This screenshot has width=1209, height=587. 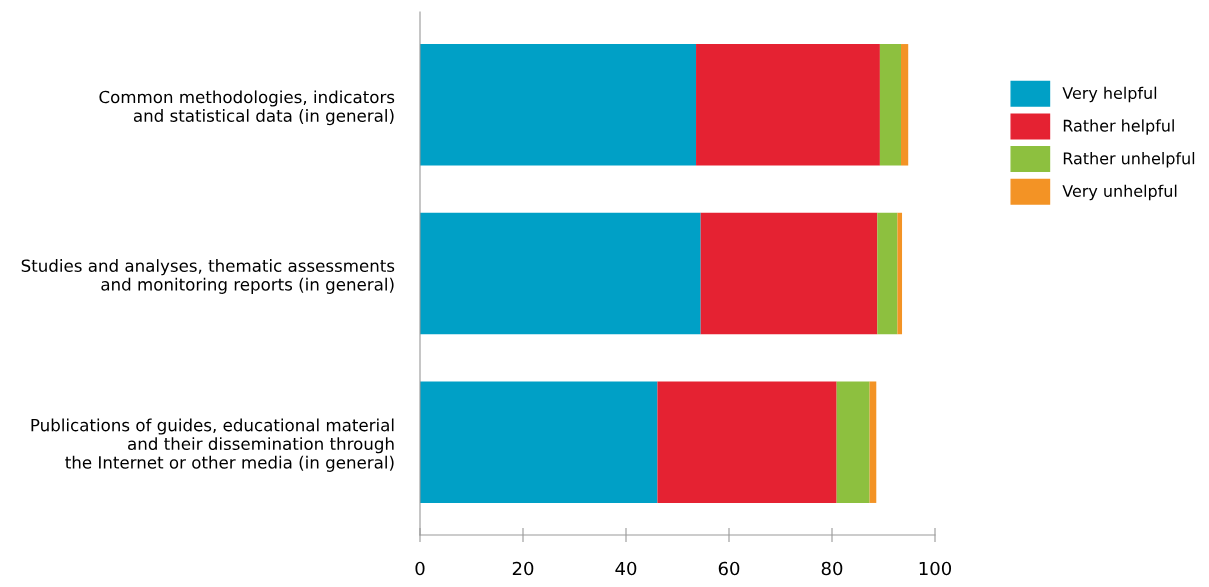 What do you see at coordinates (247, 108) in the screenshot?
I see `y-tick-label: Common methodologies, indicators and statistical data (in general)` at bounding box center [247, 108].